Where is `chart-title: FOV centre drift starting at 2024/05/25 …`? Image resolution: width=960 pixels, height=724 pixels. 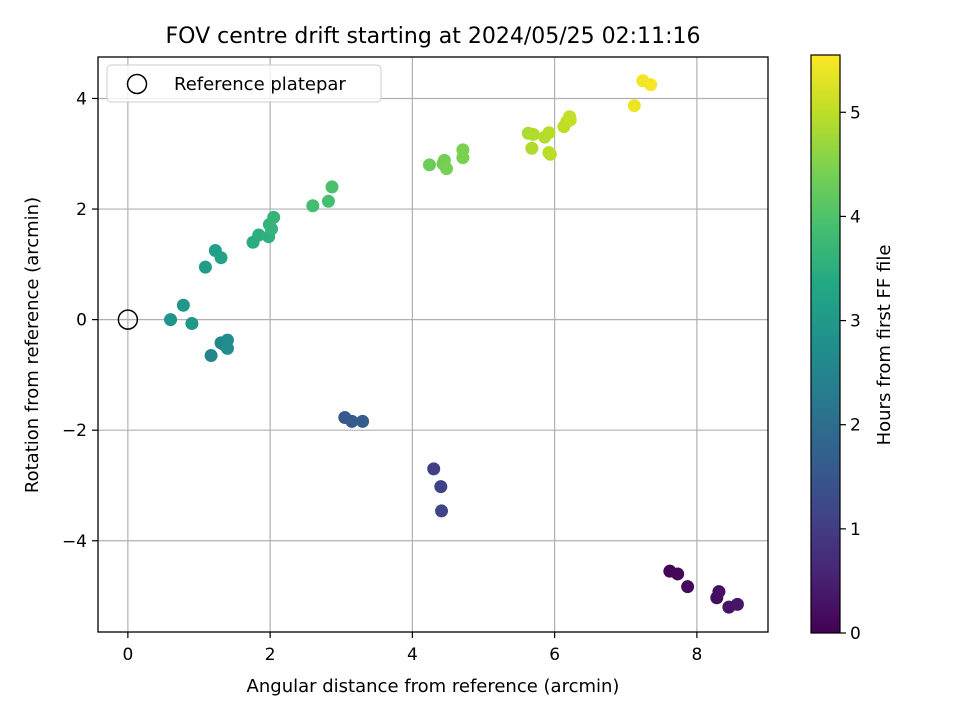
chart-title: FOV centre drift starting at 2024/05/25 … is located at coordinates (433, 36).